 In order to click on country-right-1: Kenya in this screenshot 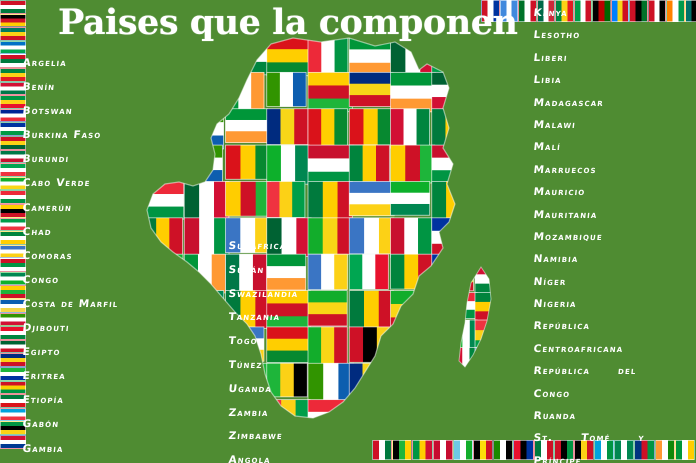, I will do `click(550, 13)`.